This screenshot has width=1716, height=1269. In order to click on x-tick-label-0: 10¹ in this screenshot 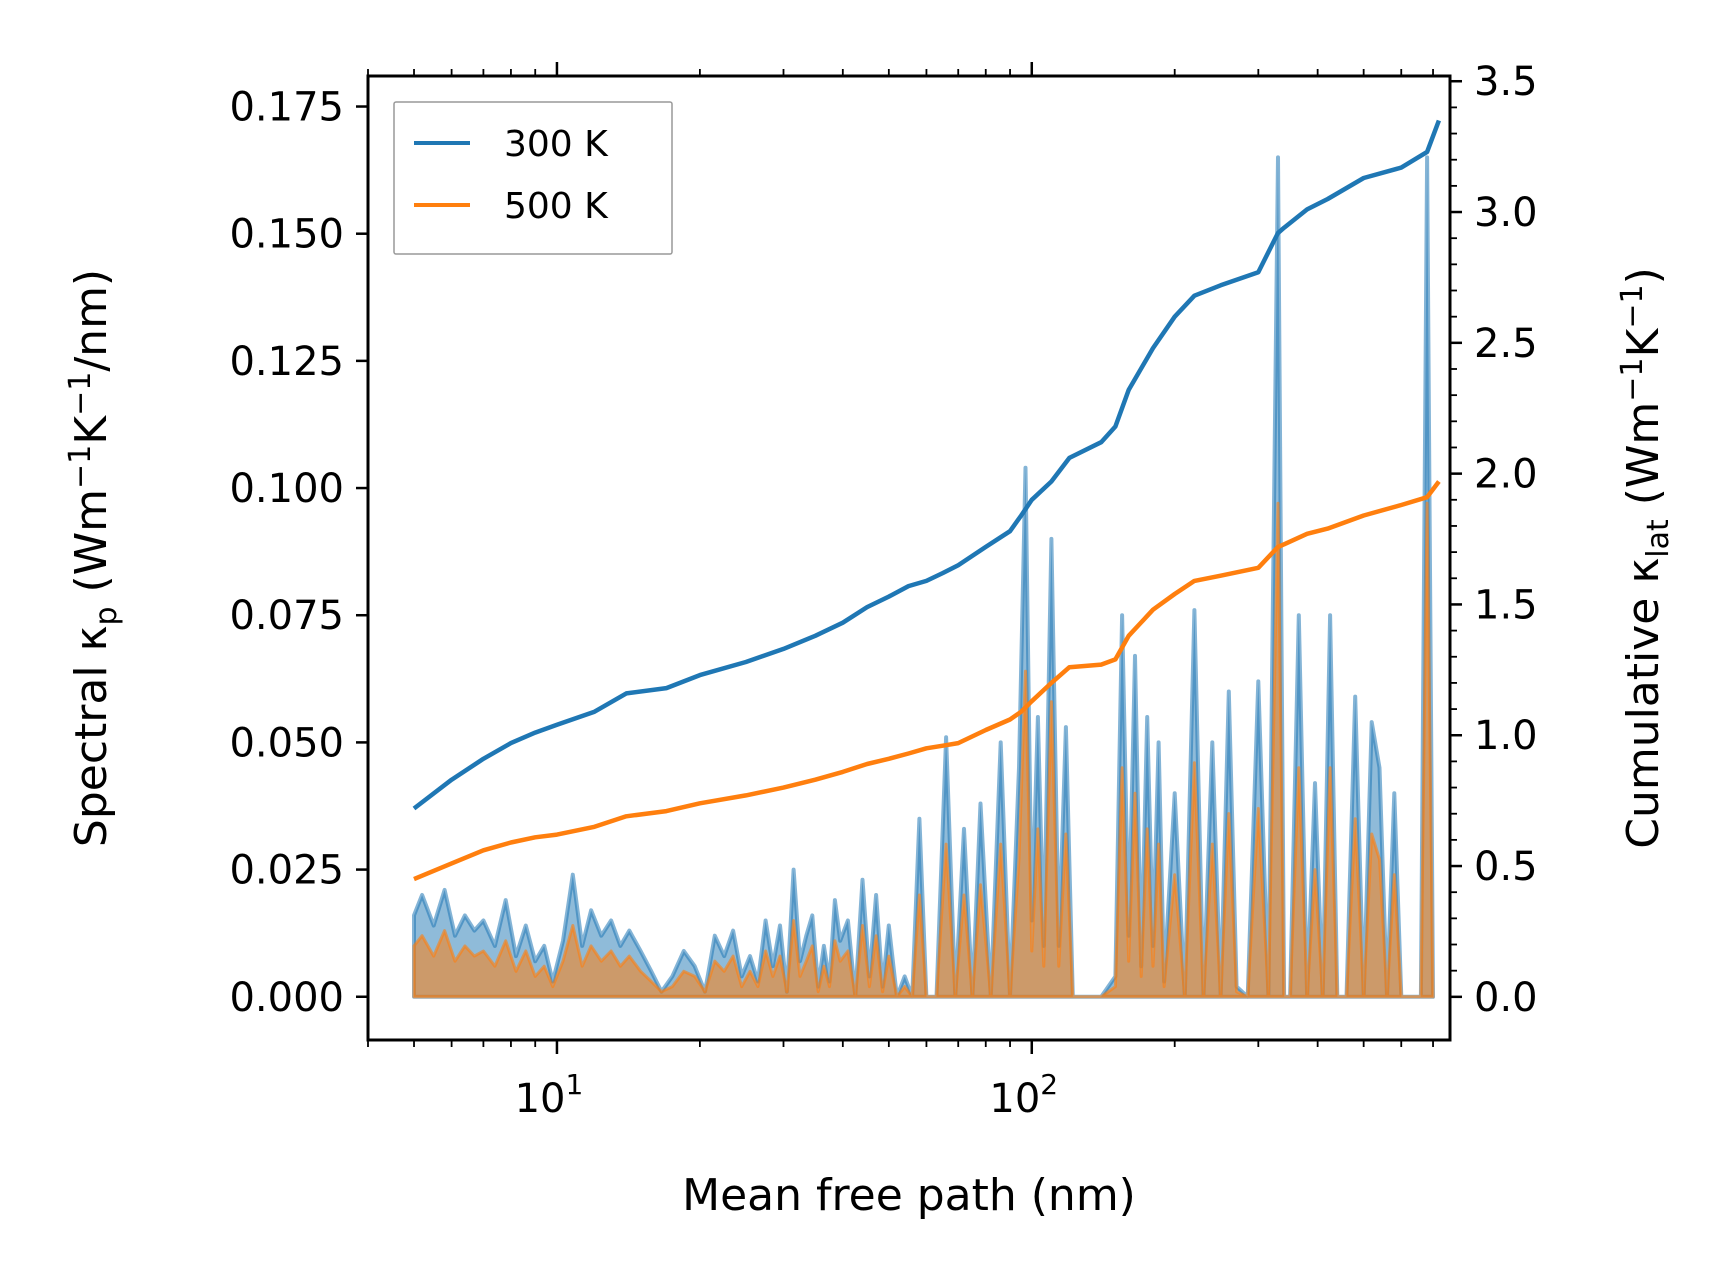, I will do `click(549, 1095)`.